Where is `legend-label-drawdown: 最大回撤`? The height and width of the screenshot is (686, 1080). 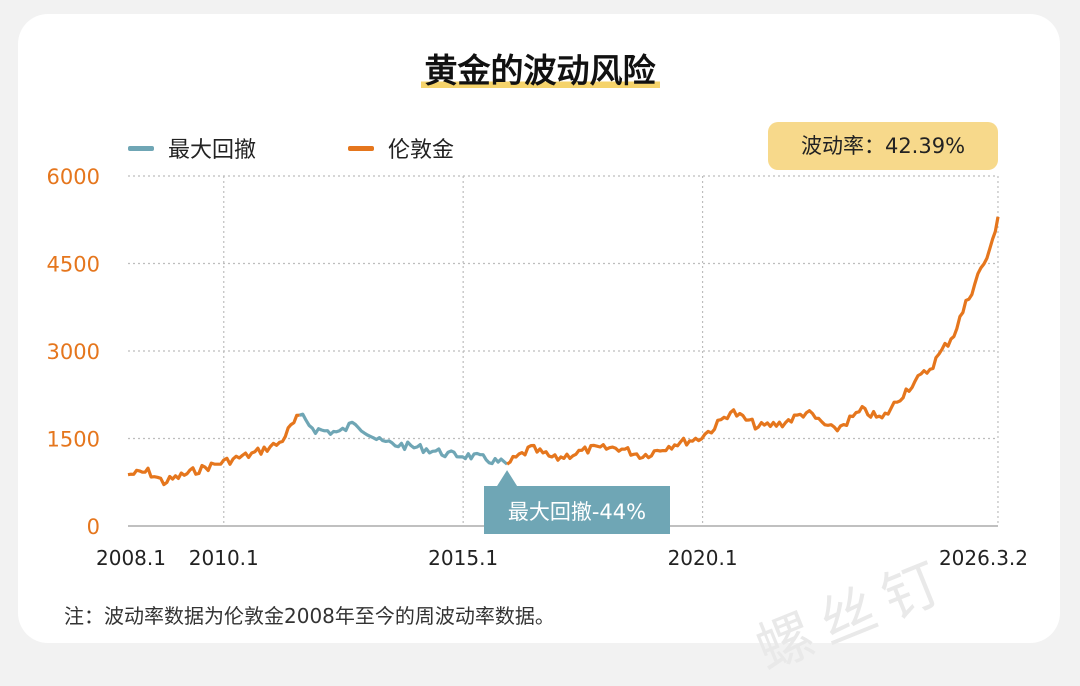
legend-label-drawdown: 最大回撤 is located at coordinates (212, 150).